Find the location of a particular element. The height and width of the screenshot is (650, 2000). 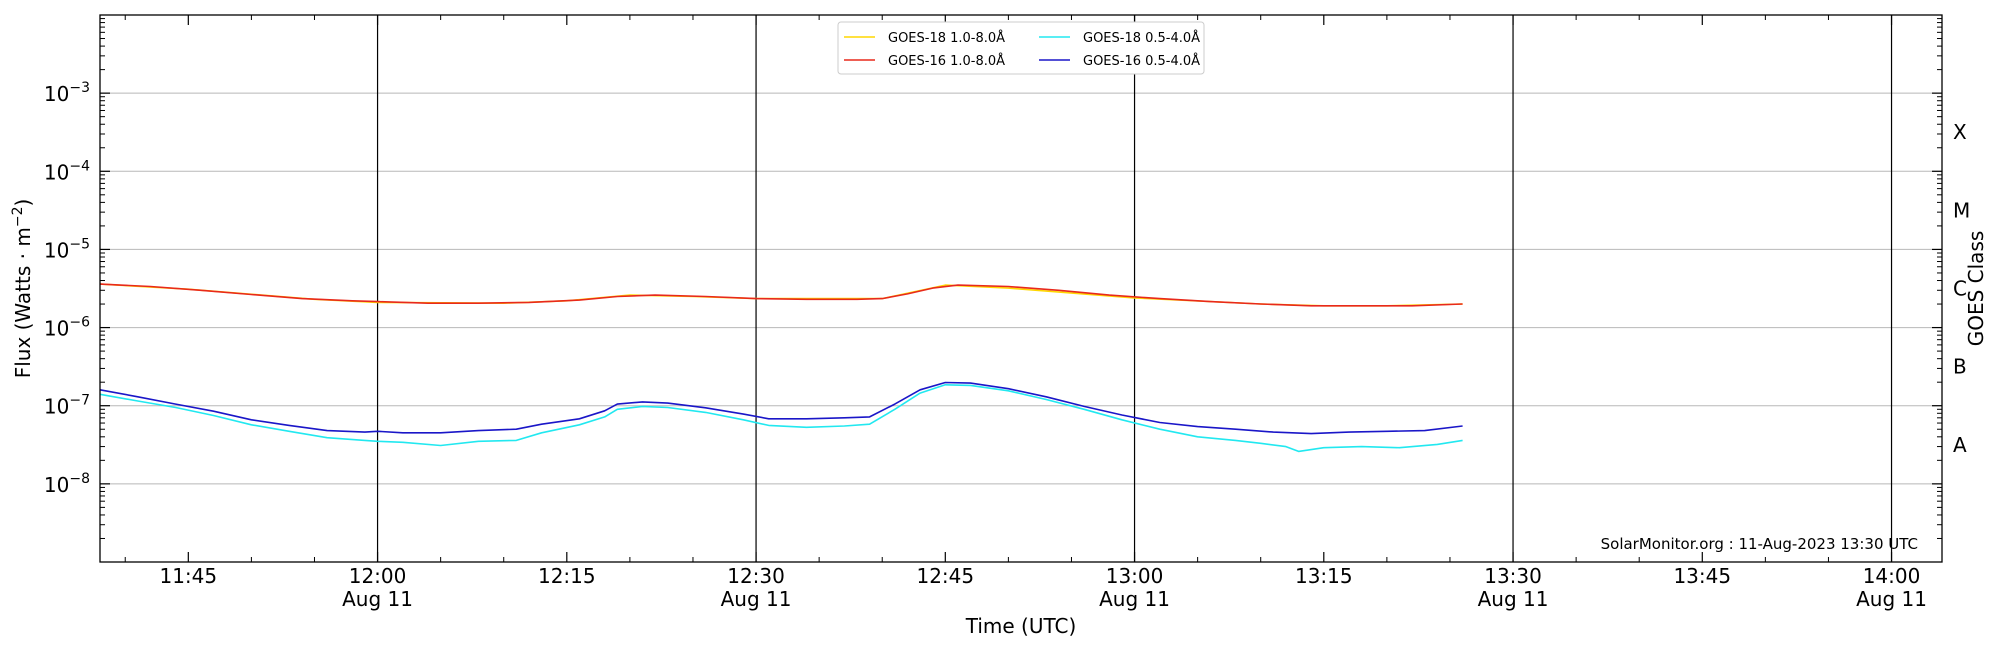

x-tick-time-label: 13:00 is located at coordinates (1135, 576).